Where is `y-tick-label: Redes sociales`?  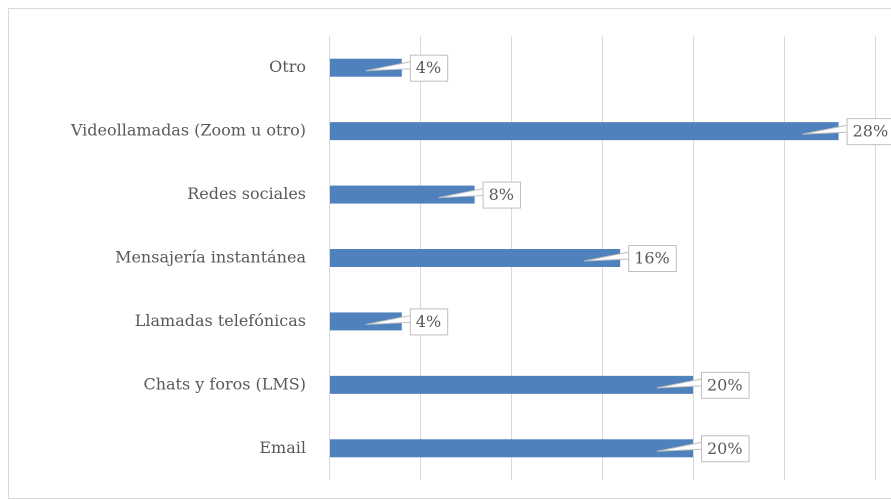 y-tick-label: Redes sociales is located at coordinates (246, 193).